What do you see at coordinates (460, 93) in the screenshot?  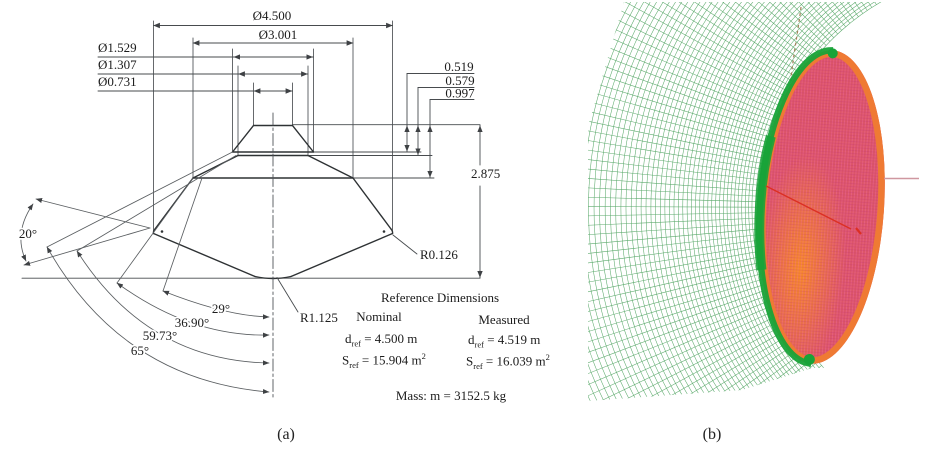 I see `dim-label-height-0997: 0.997` at bounding box center [460, 93].